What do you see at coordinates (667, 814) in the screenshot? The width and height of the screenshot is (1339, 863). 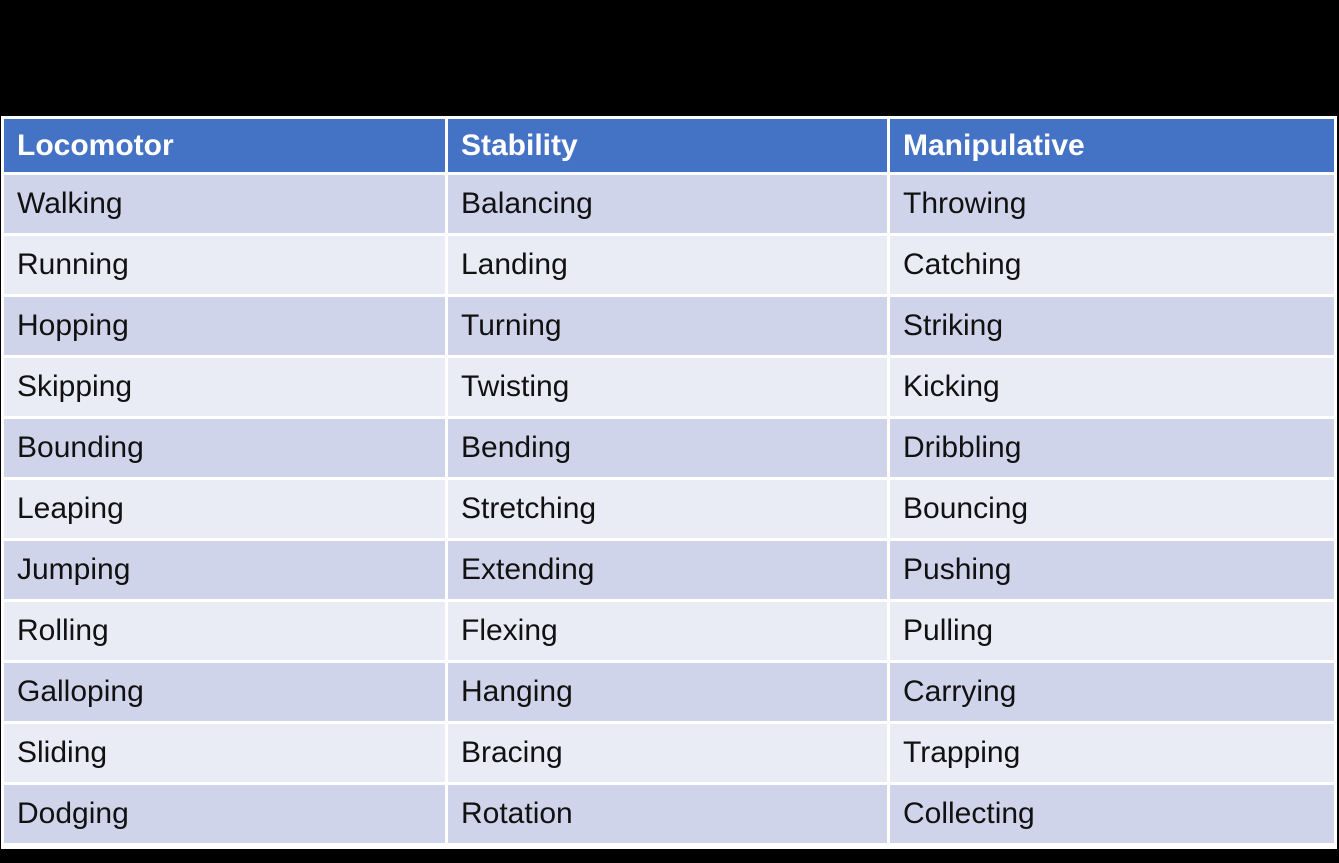 I see `table-cell: Rotation` at bounding box center [667, 814].